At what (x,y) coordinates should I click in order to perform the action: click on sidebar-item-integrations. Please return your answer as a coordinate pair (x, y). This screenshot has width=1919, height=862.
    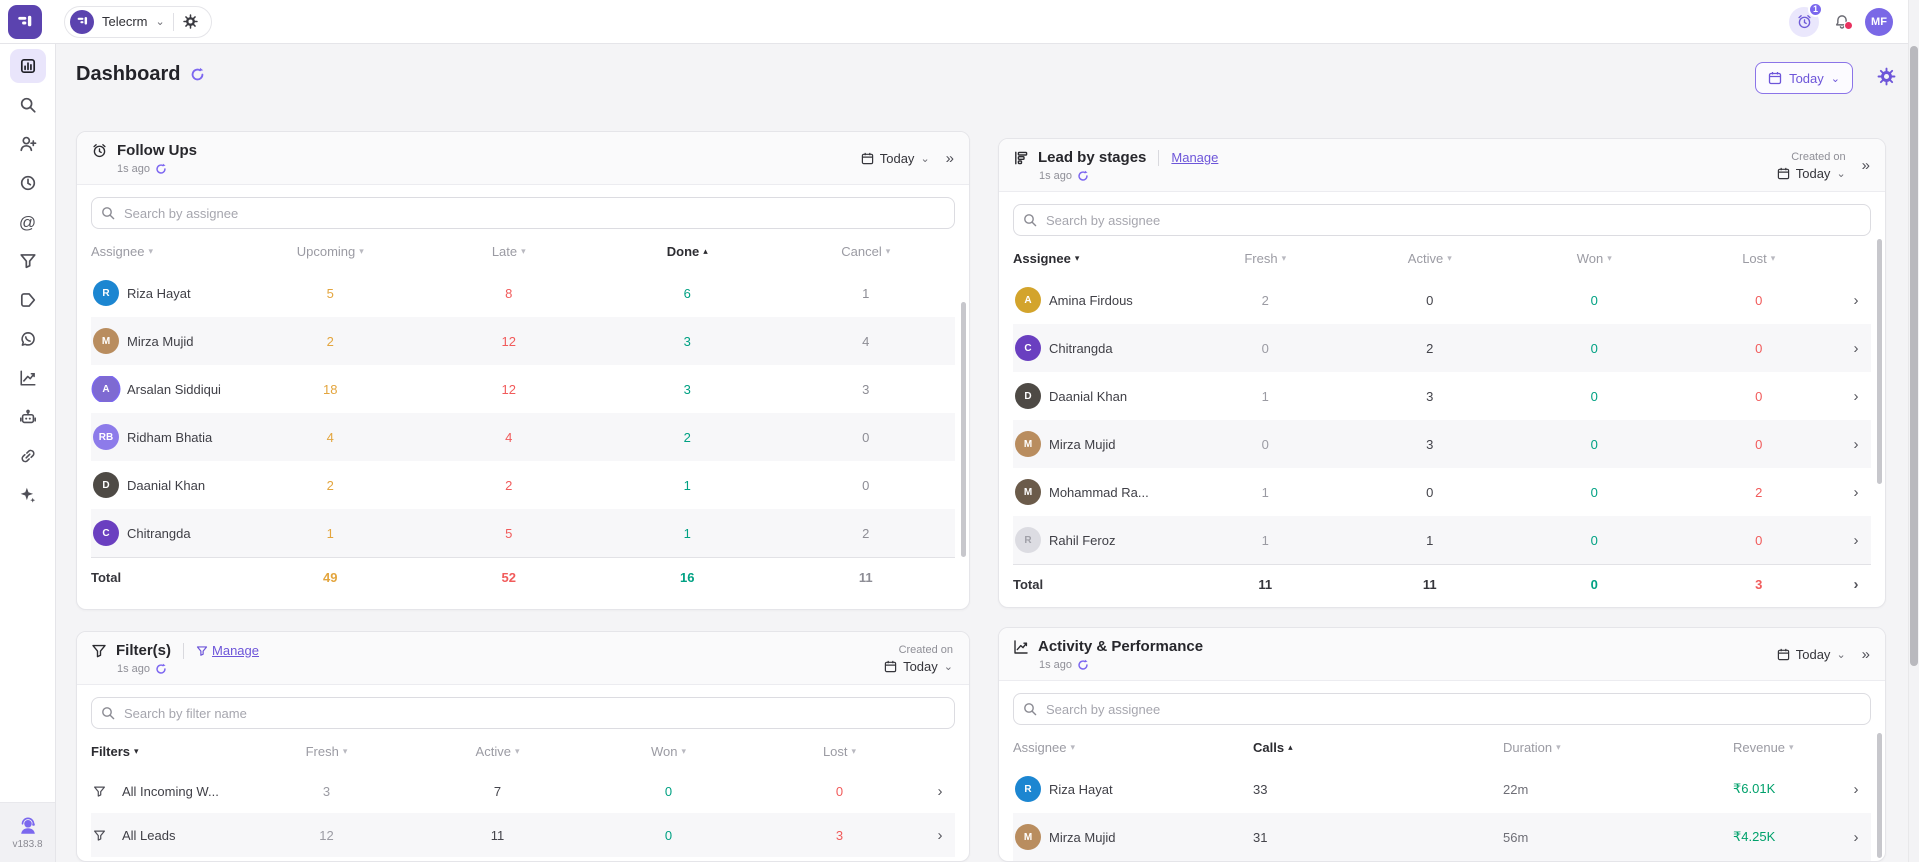
    Looking at the image, I should click on (28, 456).